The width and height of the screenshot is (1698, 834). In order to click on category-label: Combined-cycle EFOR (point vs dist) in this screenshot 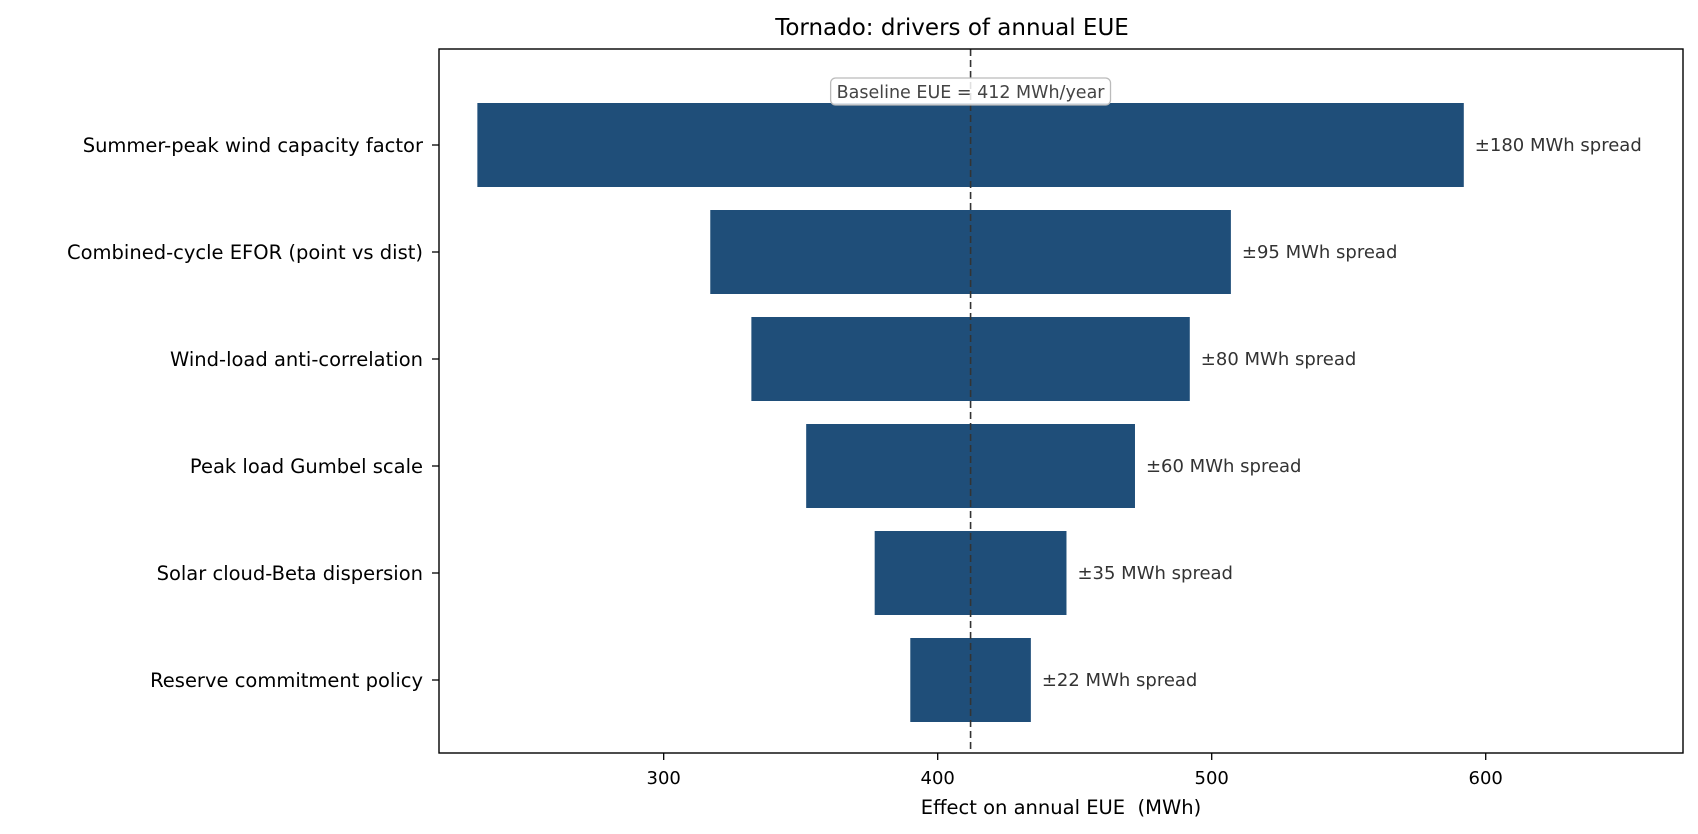, I will do `click(245, 252)`.